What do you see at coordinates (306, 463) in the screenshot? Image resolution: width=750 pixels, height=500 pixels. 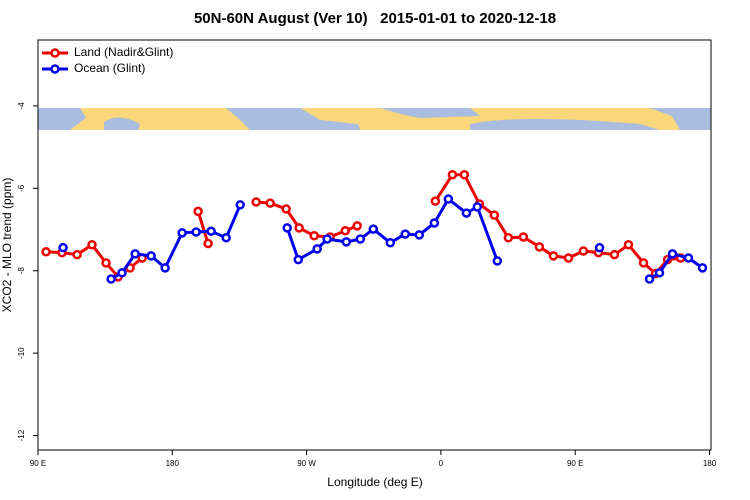 I see `x-tick-label: 90 W` at bounding box center [306, 463].